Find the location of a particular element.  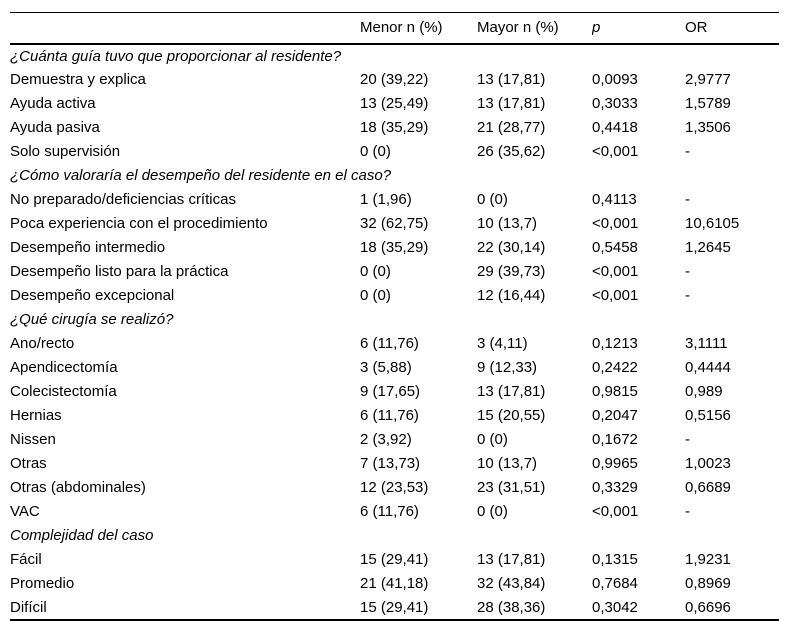

cell-label: Ayuda pasiva is located at coordinates (55, 127).